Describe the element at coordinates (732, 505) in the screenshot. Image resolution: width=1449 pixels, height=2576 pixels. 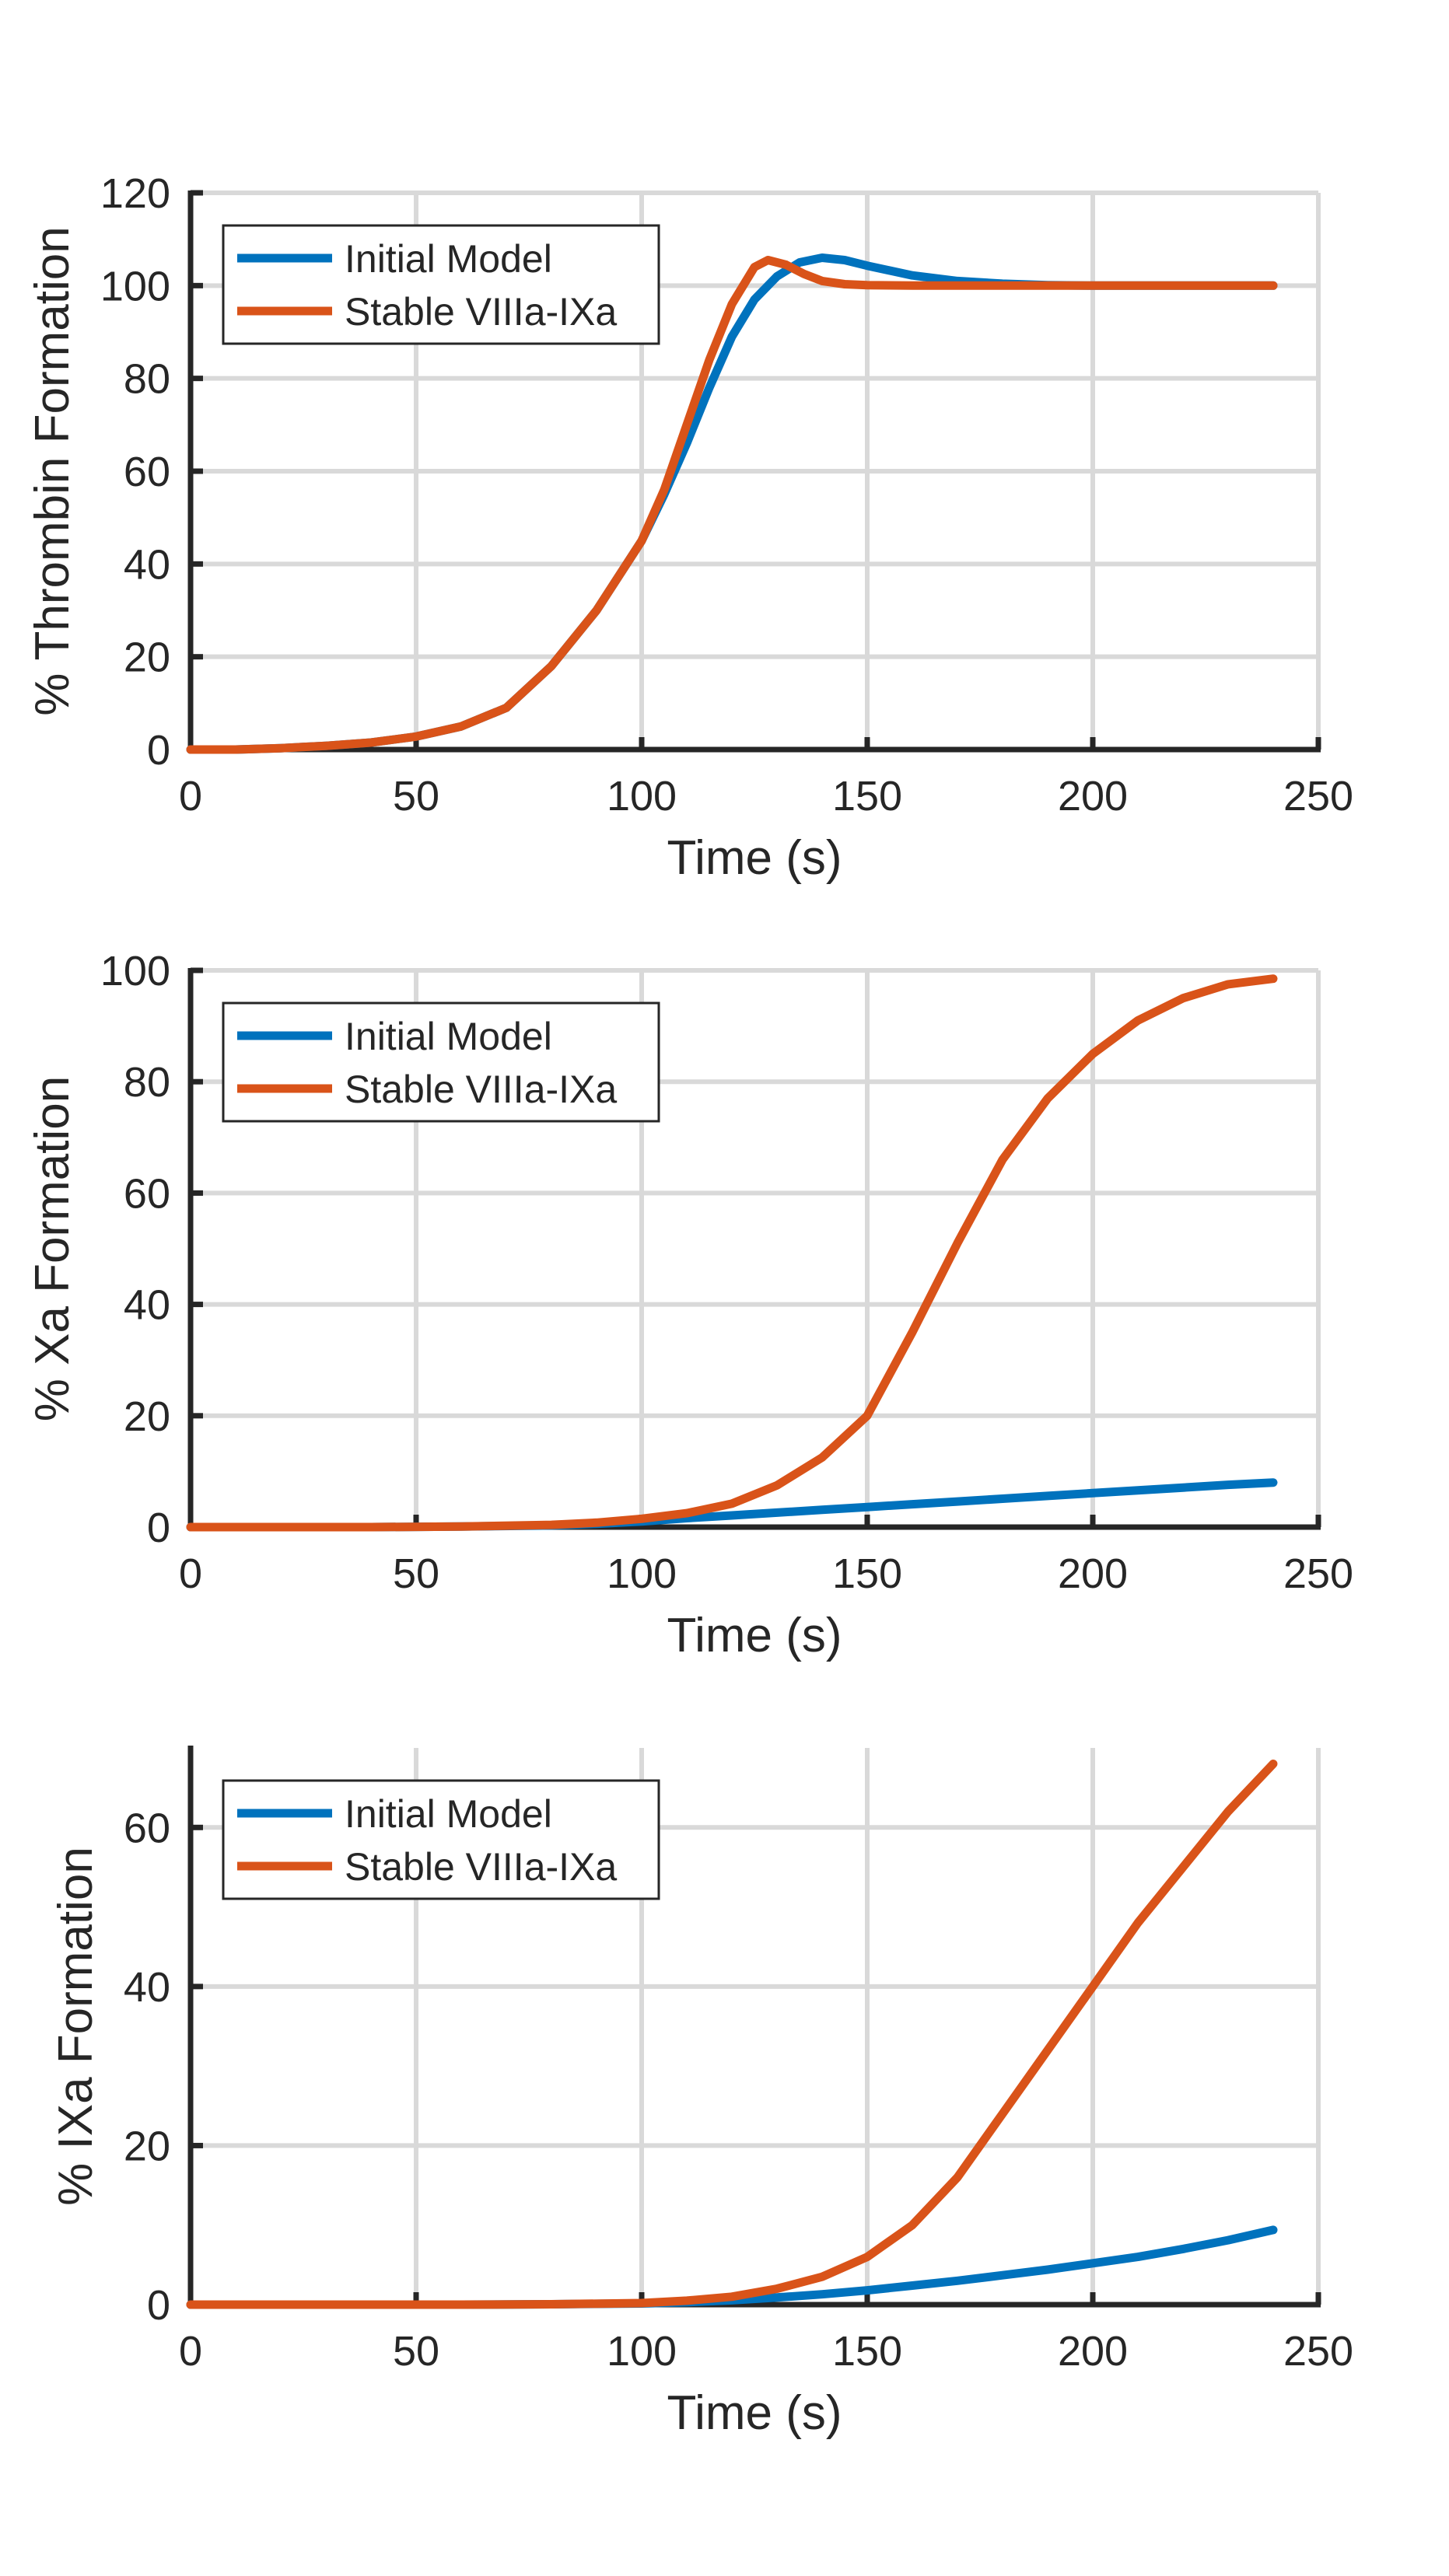
I see `series-line-stable-viiia-ixa` at that location.